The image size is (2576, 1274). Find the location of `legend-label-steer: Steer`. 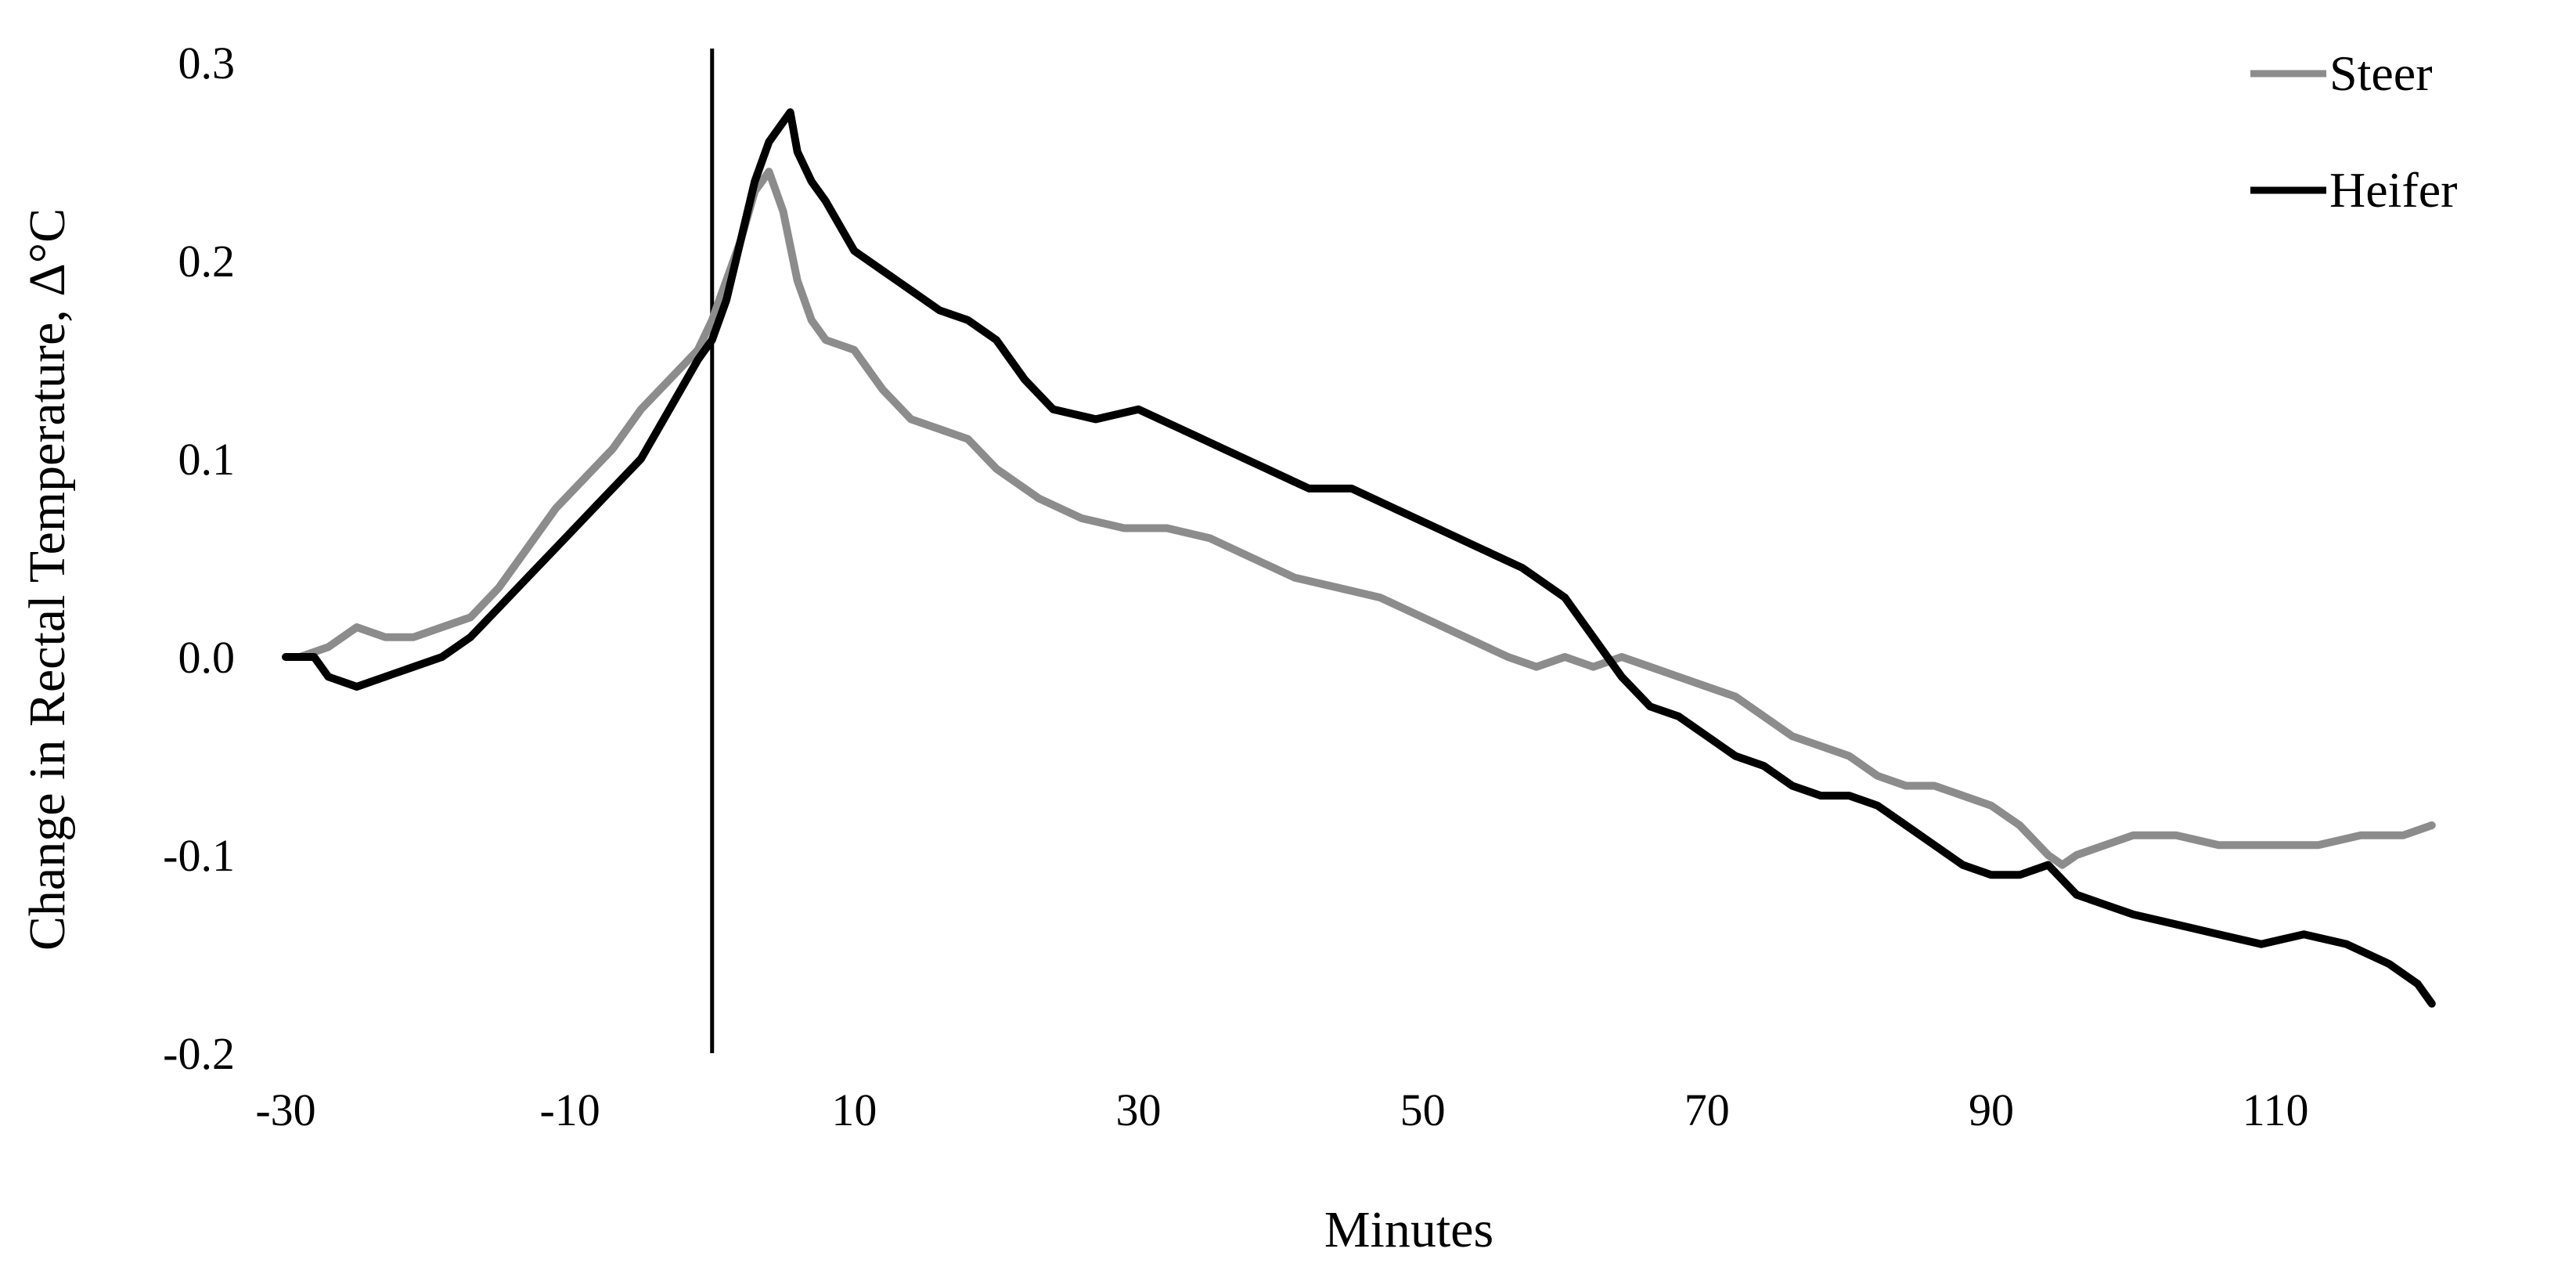

legend-label-steer: Steer is located at coordinates (2381, 73).